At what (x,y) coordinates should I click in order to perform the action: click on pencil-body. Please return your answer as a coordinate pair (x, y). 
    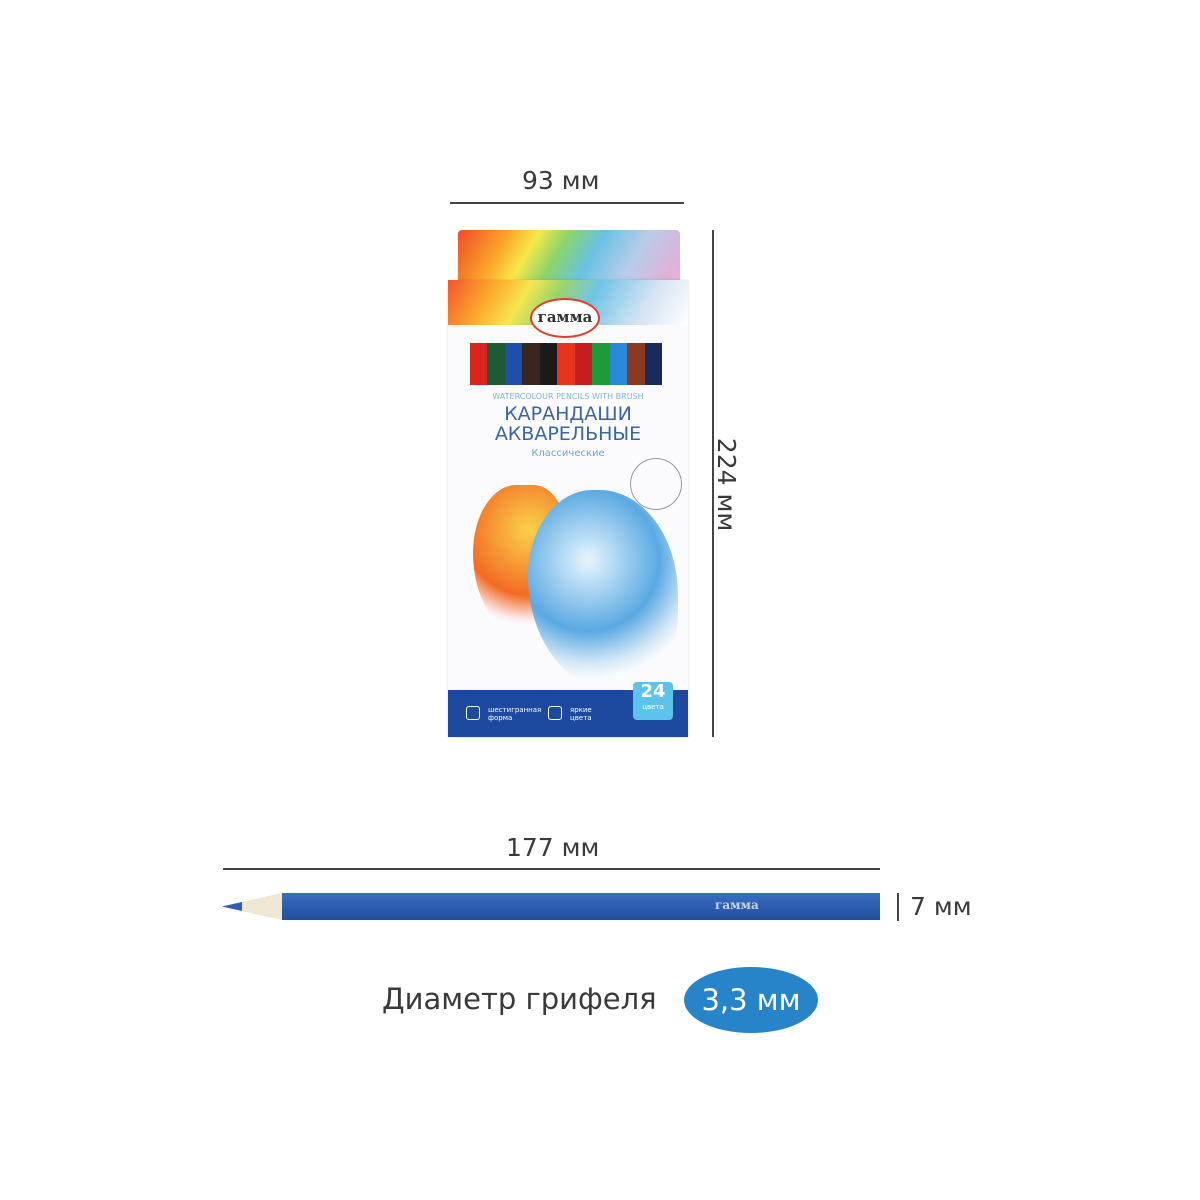
    Looking at the image, I should click on (581, 906).